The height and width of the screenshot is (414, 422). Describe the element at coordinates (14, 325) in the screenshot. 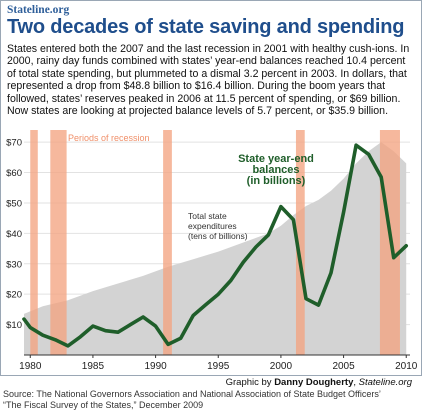

I see `y-tick-label: $10` at that location.